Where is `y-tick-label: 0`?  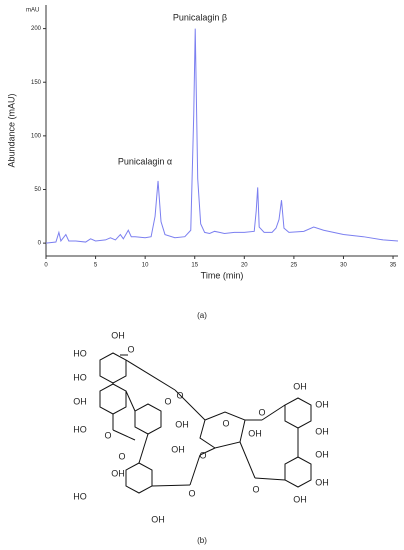
y-tick-label: 0 is located at coordinates (40, 244).